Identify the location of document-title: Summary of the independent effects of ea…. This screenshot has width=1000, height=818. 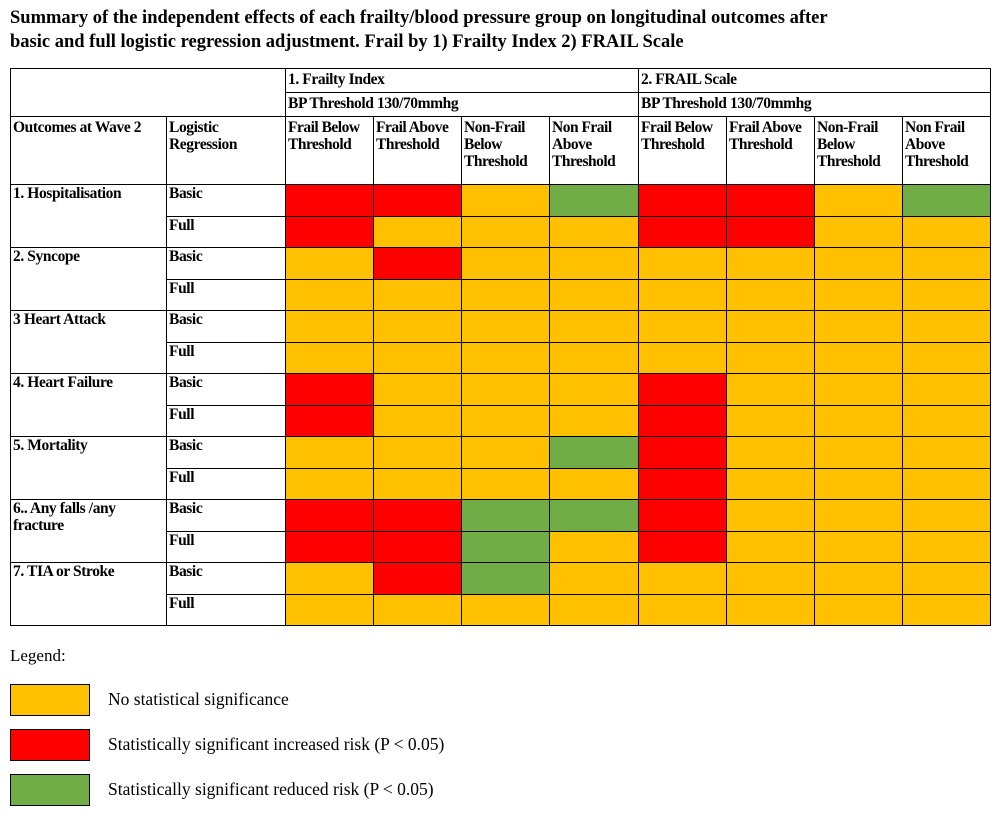
(500, 30).